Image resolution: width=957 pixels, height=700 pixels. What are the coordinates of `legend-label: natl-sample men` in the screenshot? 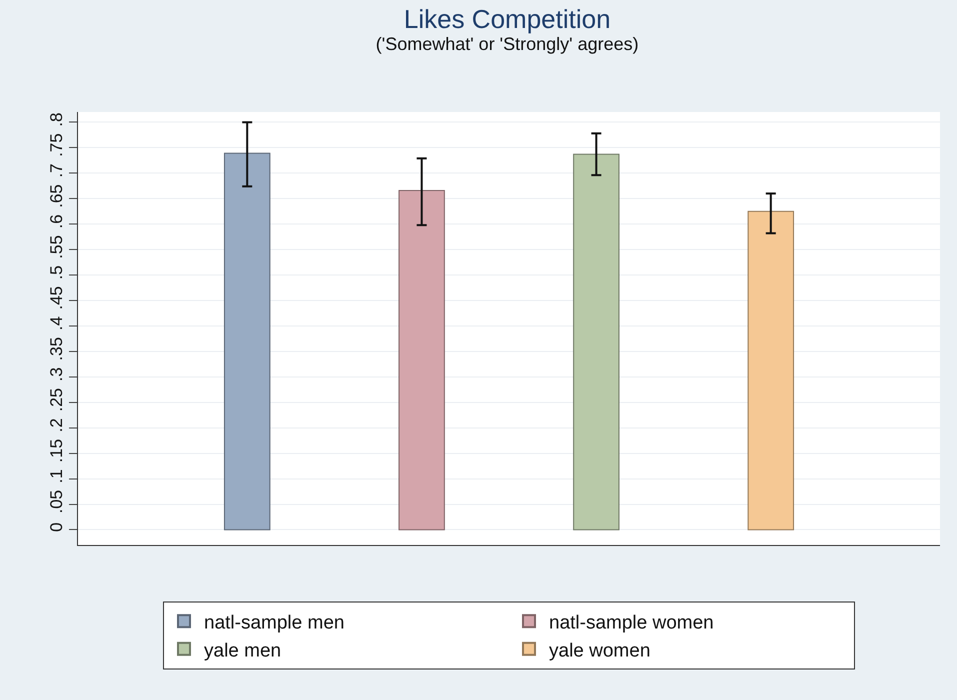 It's located at (274, 623).